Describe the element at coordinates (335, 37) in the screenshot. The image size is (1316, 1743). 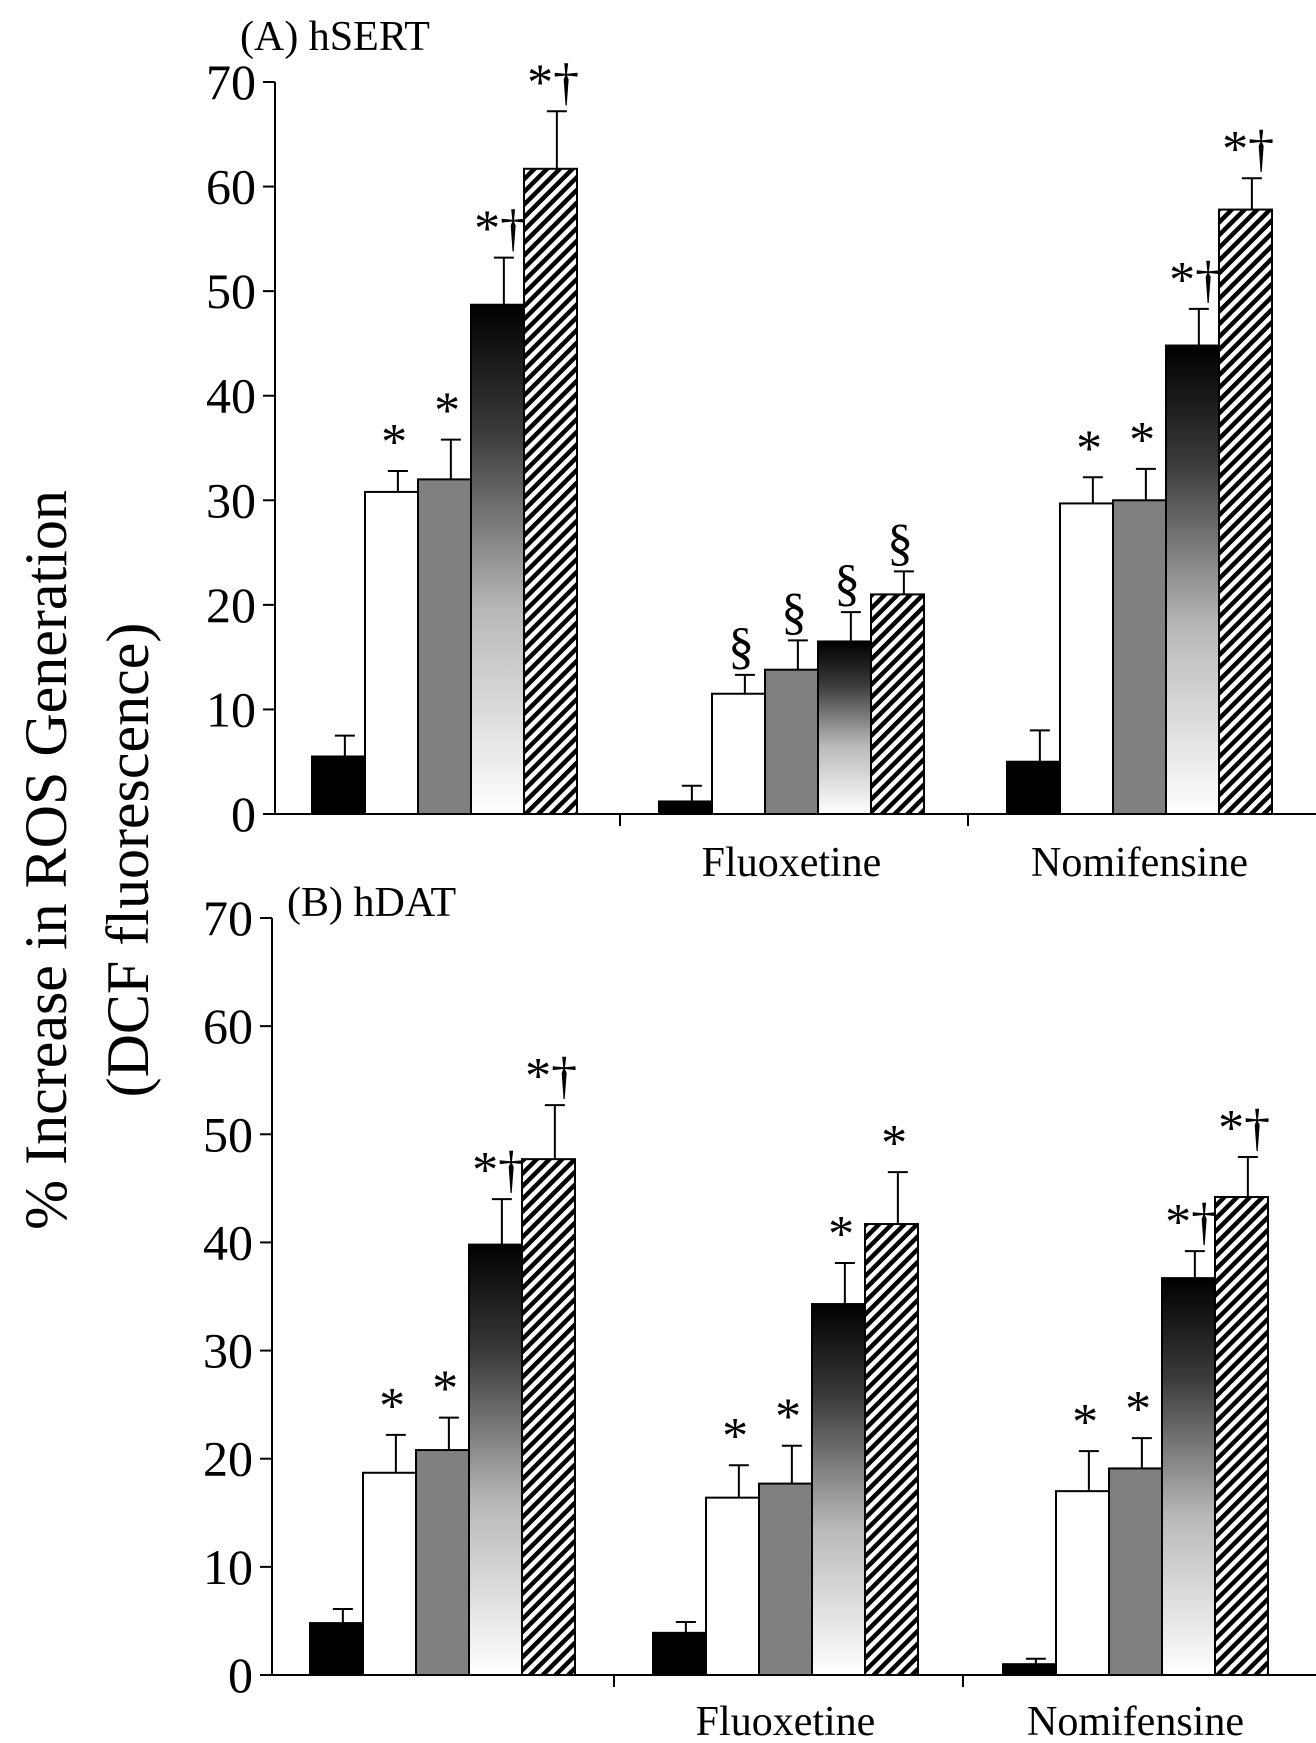
I see `panel-title: (A) hSERT` at that location.